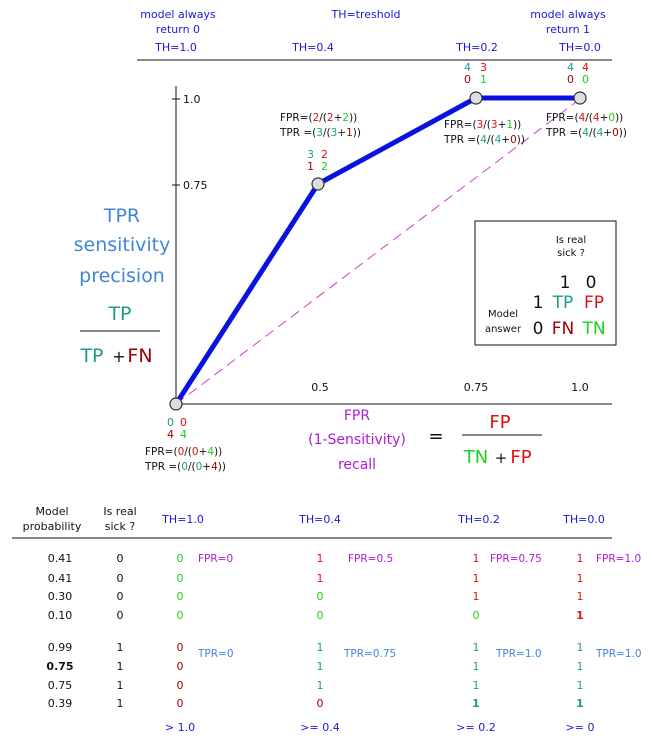 This screenshot has width=652, height=741. What do you see at coordinates (320, 387) in the screenshot?
I see `x-tick-label-05: 0.5` at bounding box center [320, 387].